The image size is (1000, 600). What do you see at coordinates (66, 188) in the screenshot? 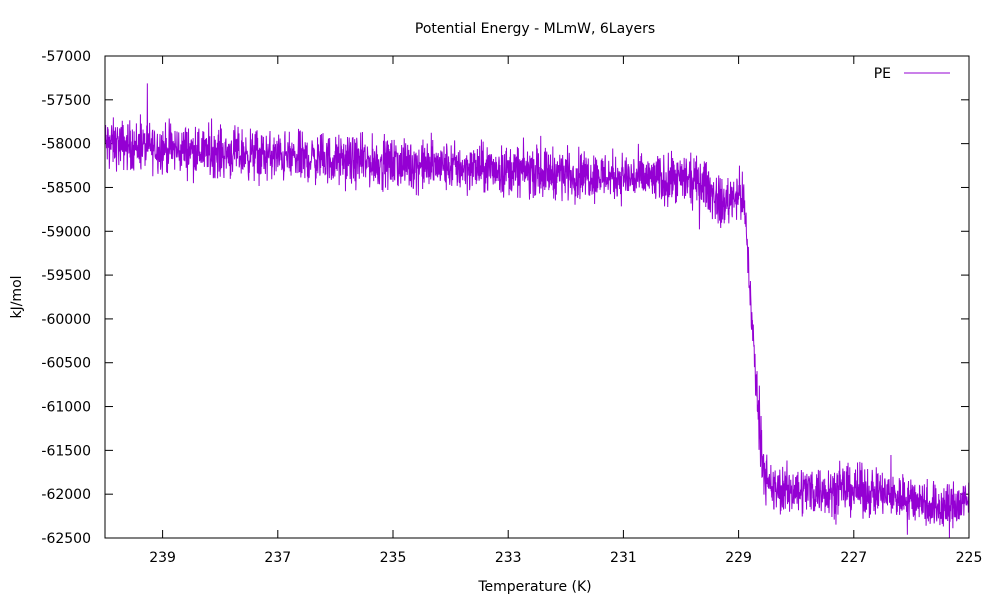
I see `y-tick-label: -58500` at bounding box center [66, 188].